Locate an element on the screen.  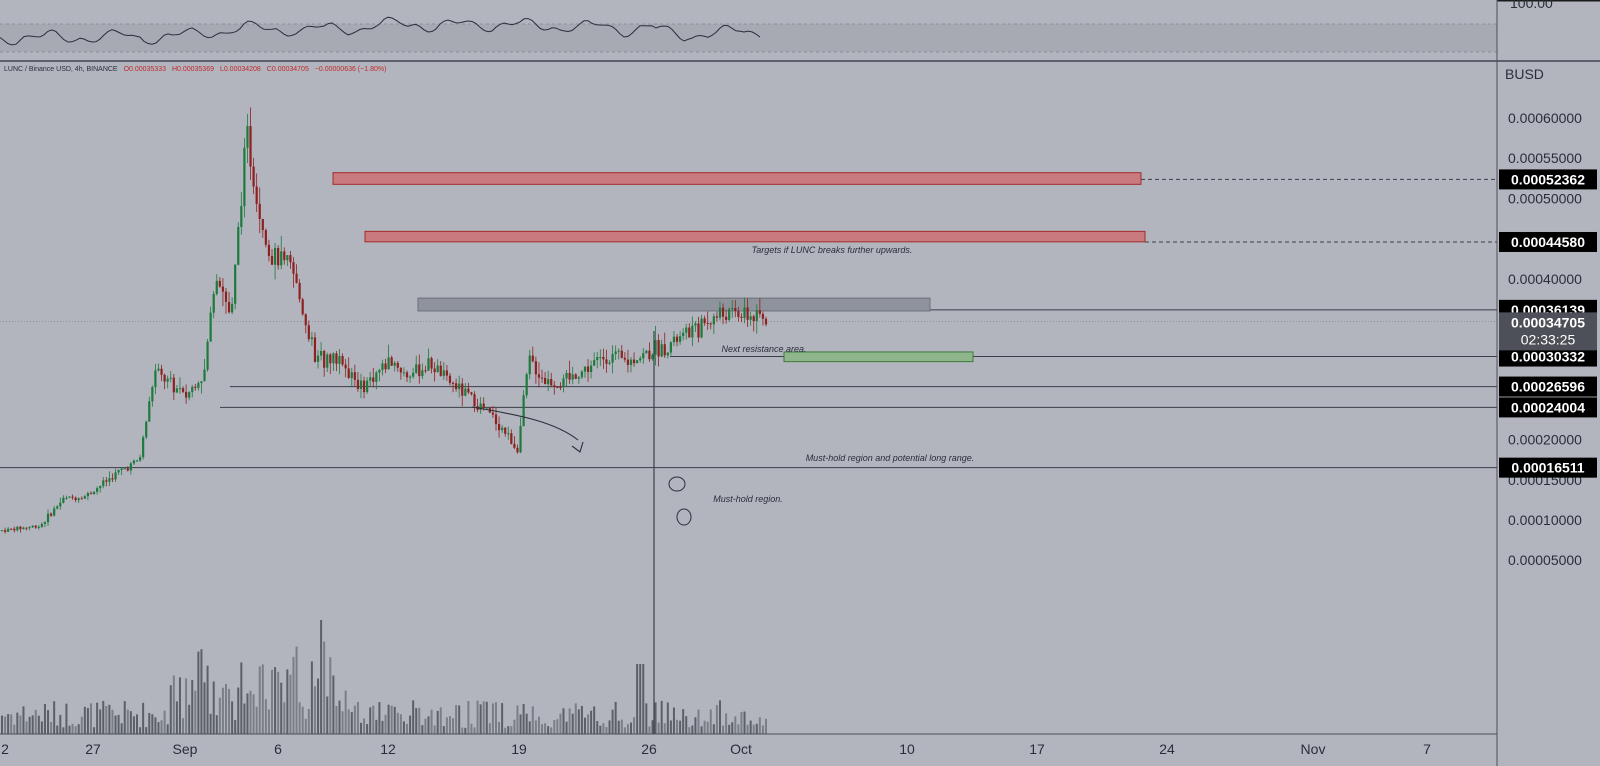
x-tick-label: 24 is located at coordinates (1167, 749).